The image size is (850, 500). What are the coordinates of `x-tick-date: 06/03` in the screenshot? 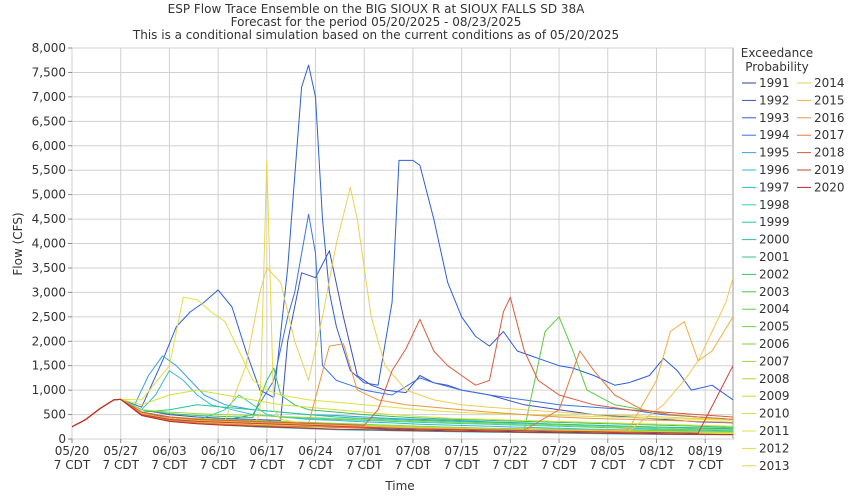 It's located at (169, 451).